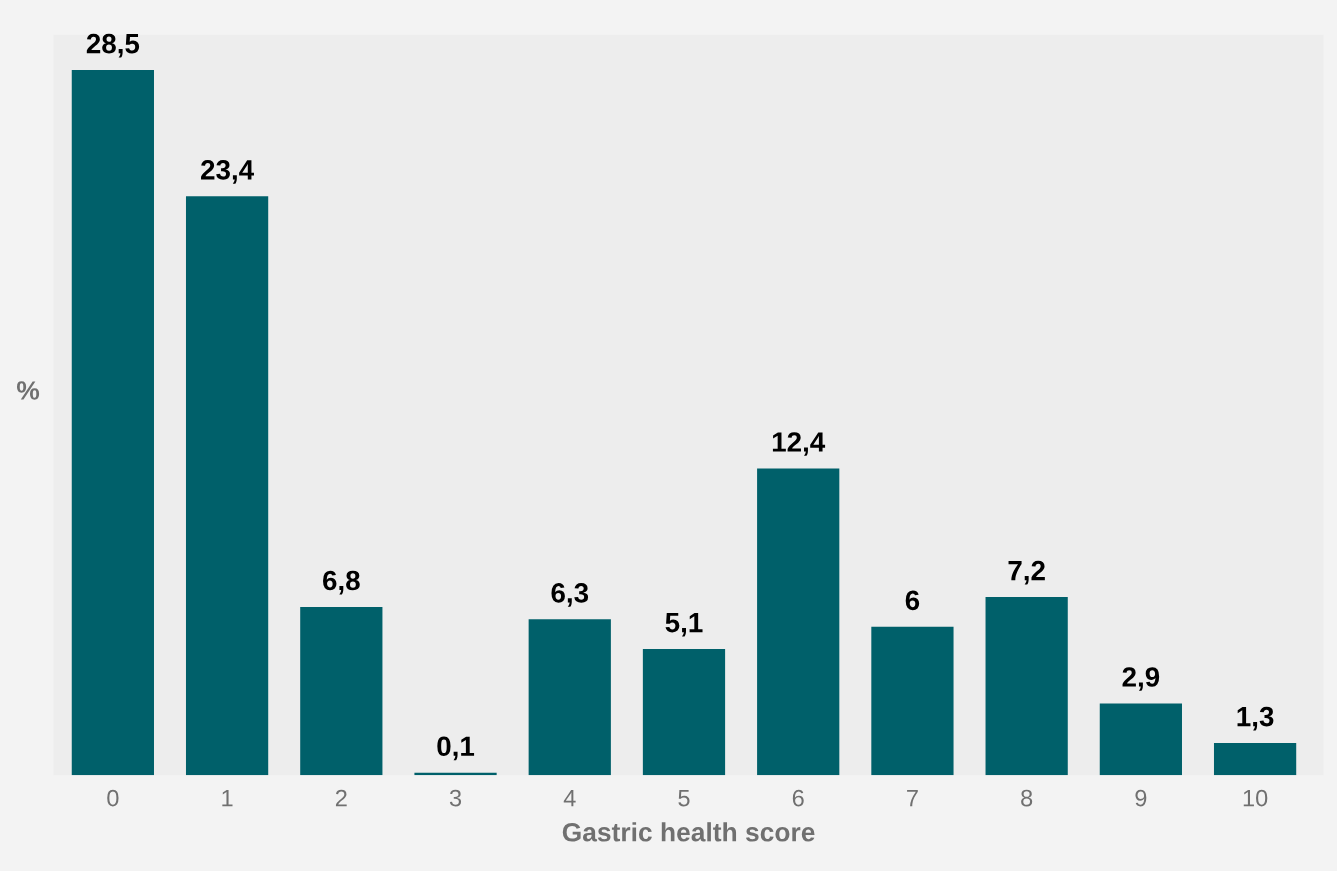 The image size is (1337, 871). Describe the element at coordinates (1255, 718) in the screenshot. I see `data-label: 1,3` at that location.